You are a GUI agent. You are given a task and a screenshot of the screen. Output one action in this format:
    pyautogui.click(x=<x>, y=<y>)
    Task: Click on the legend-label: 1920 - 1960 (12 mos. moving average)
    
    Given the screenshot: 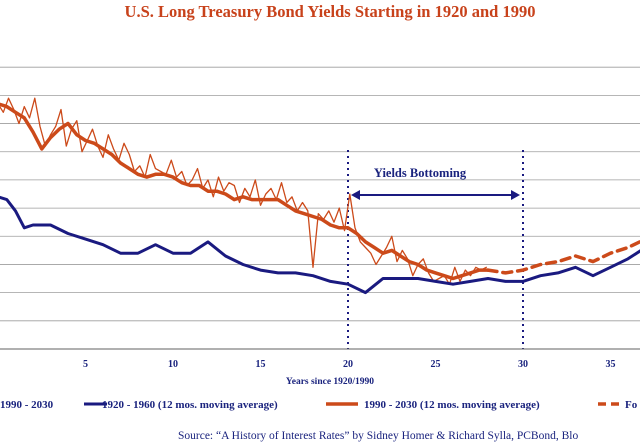 What is the action you would take?
    pyautogui.click(x=190, y=405)
    